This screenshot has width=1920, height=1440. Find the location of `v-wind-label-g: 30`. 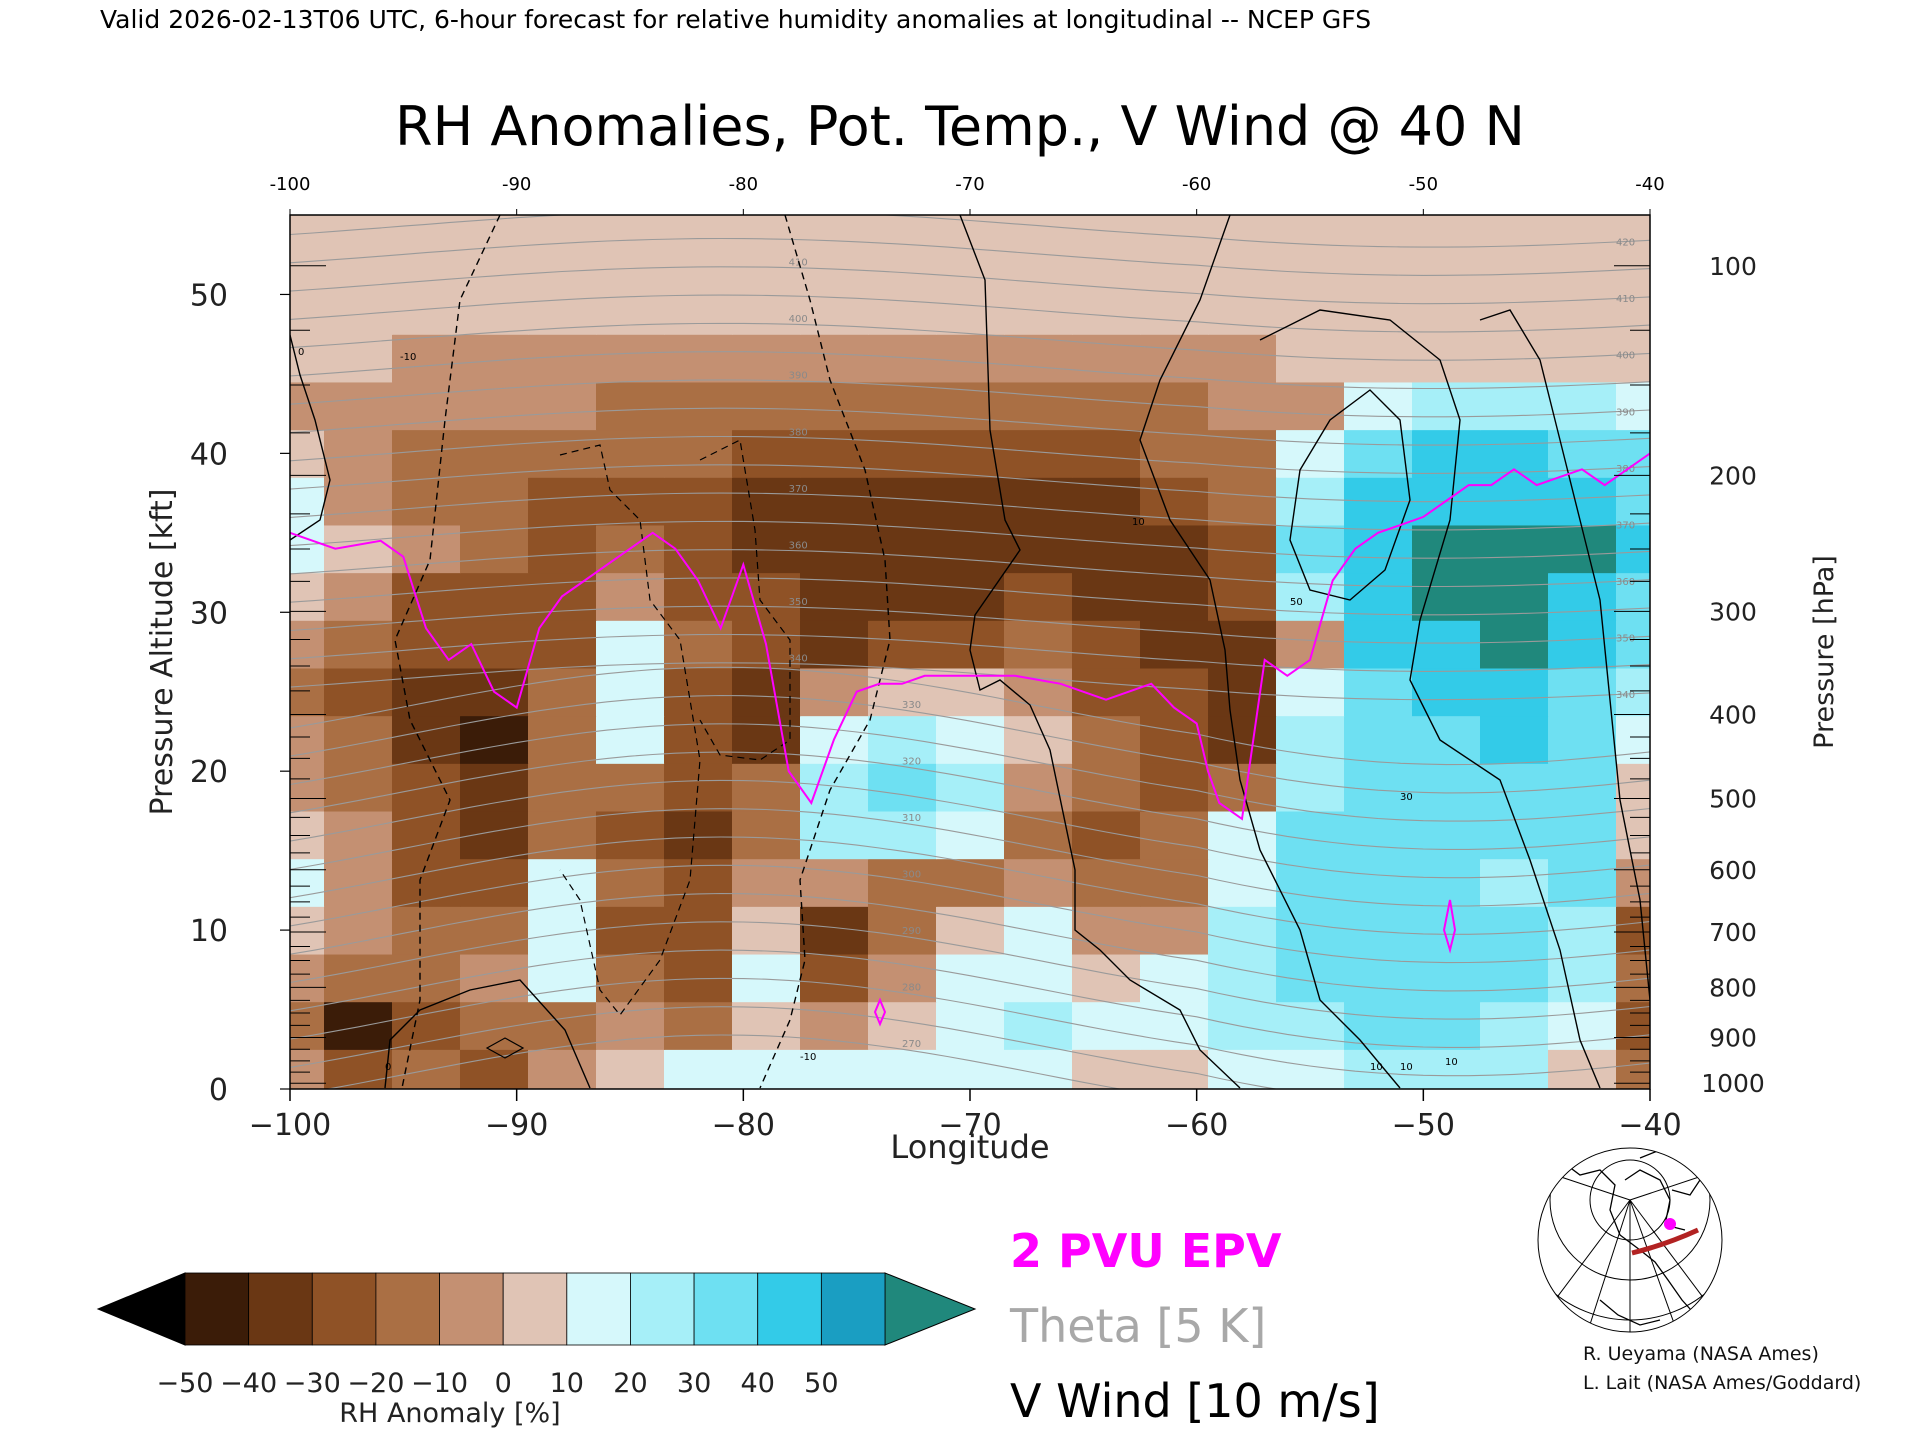

v-wind-label-g: 30 is located at coordinates (1406, 797).